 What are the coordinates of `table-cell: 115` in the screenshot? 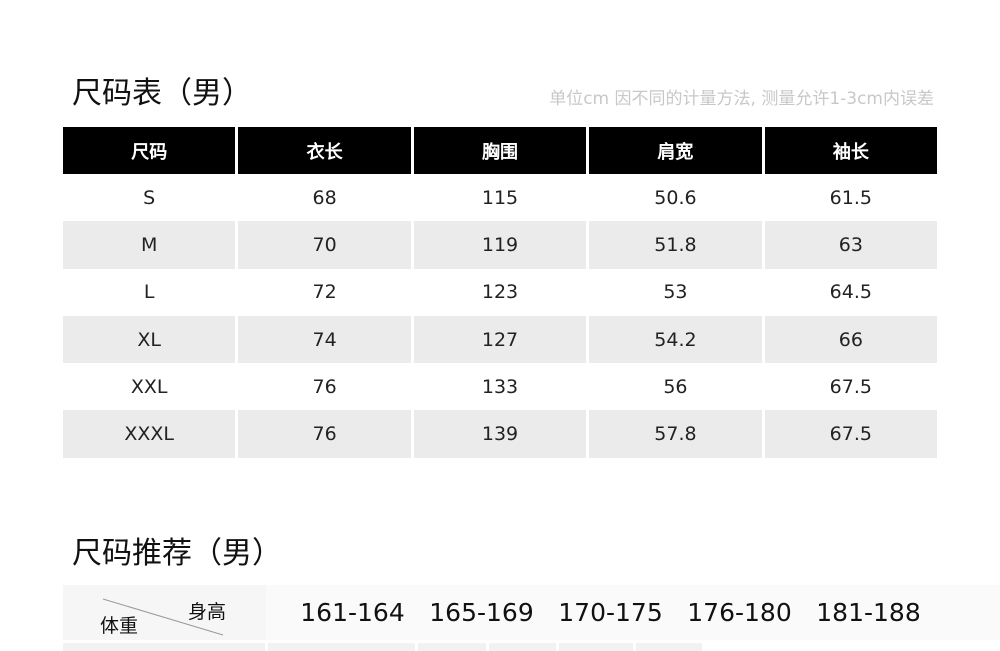 It's located at (500, 197).